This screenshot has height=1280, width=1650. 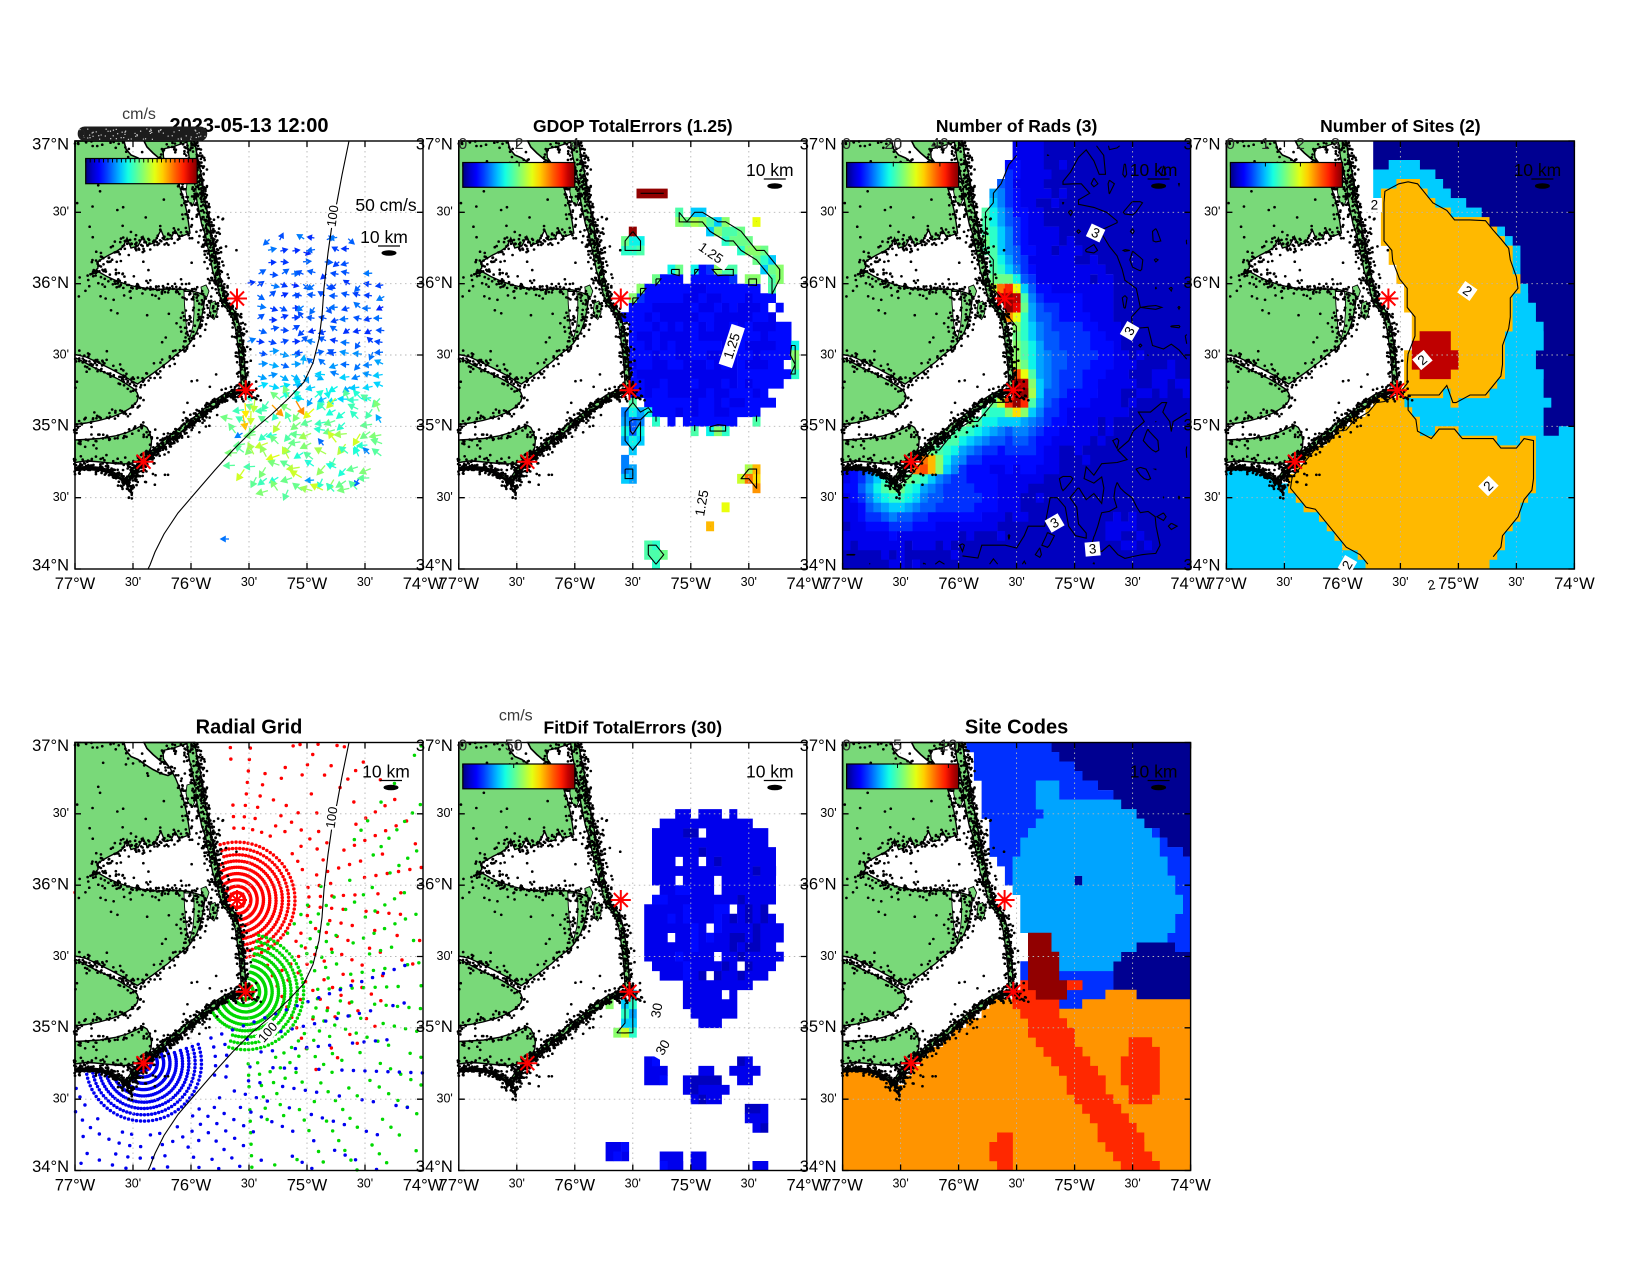 What do you see at coordinates (633, 728) in the screenshot?
I see `svg-text: FitDif TotalErrors (30)` at bounding box center [633, 728].